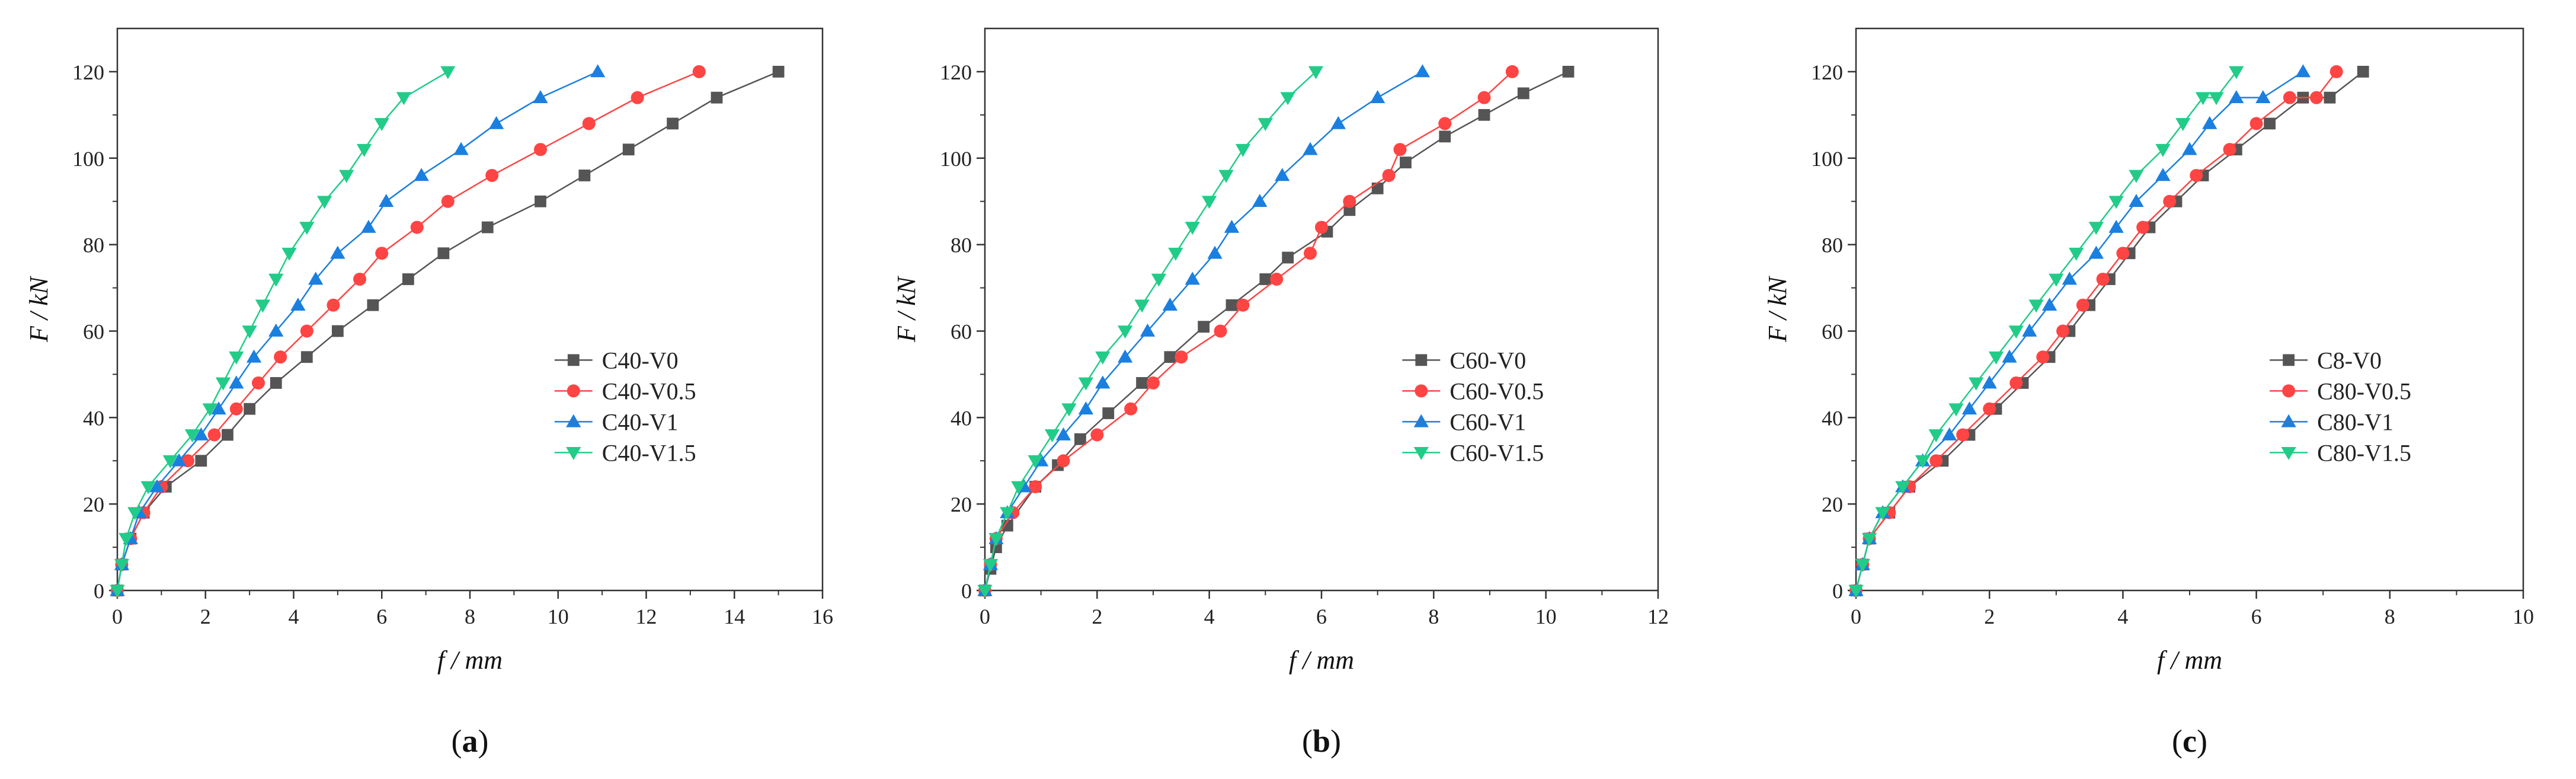  What do you see at coordinates (2190, 741) in the screenshot?
I see `caption-letter: c` at bounding box center [2190, 741].